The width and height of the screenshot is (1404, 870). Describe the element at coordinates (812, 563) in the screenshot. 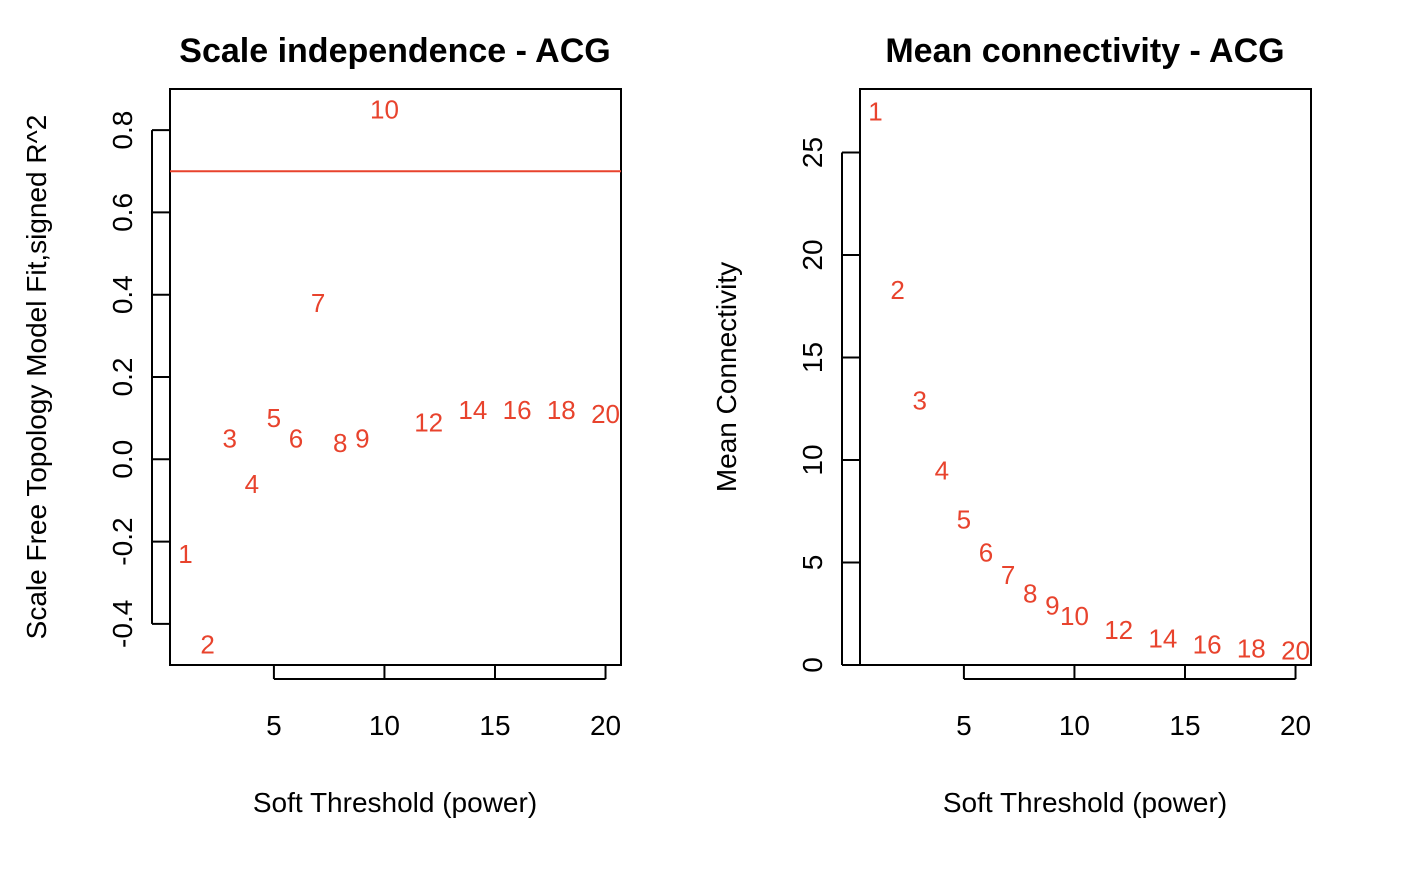

I see `y-tick-label: 5` at that location.